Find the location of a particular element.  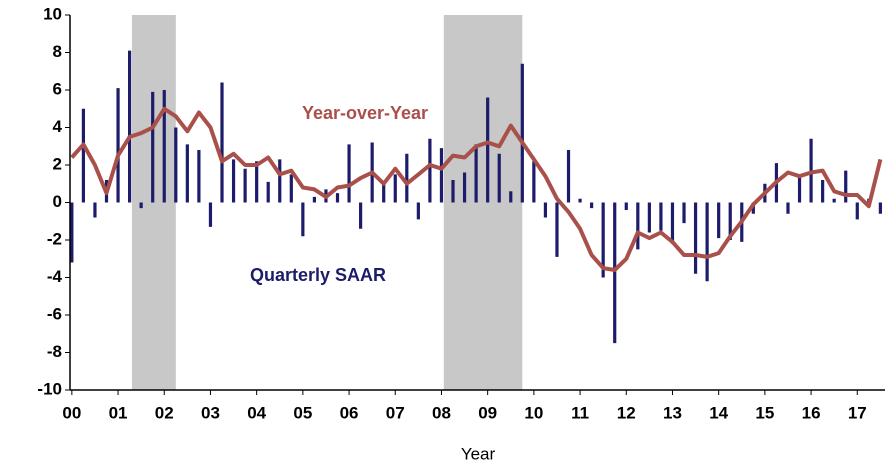

y-tick-label: -10 is located at coordinates (49, 388).